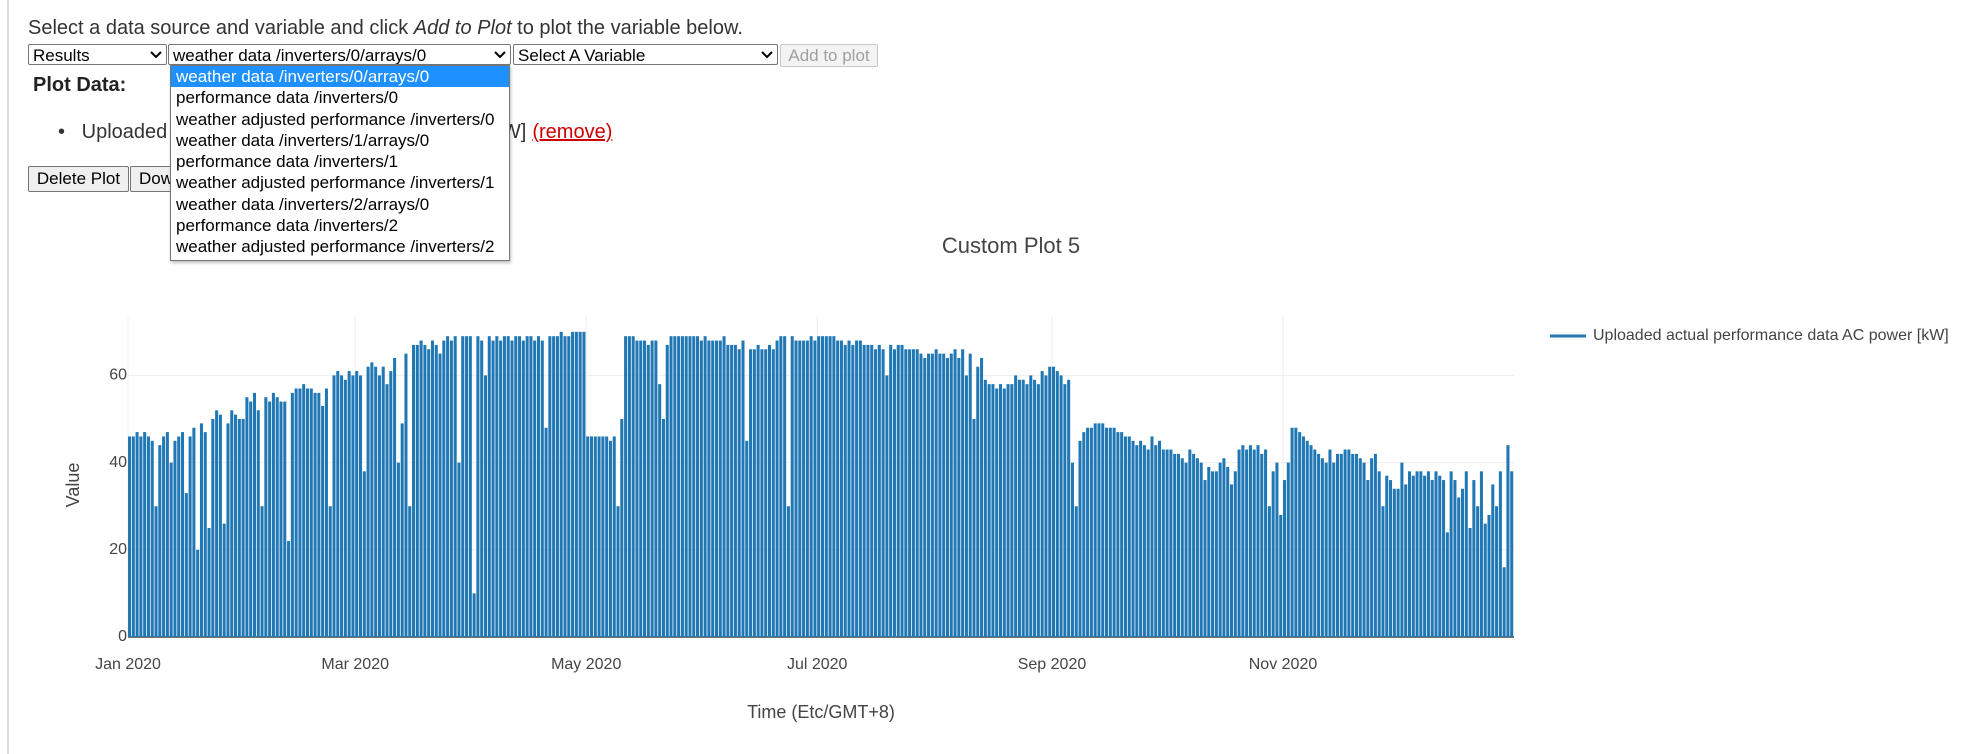 The height and width of the screenshot is (754, 1986). I want to click on y-tick-label: 20, so click(118, 549).